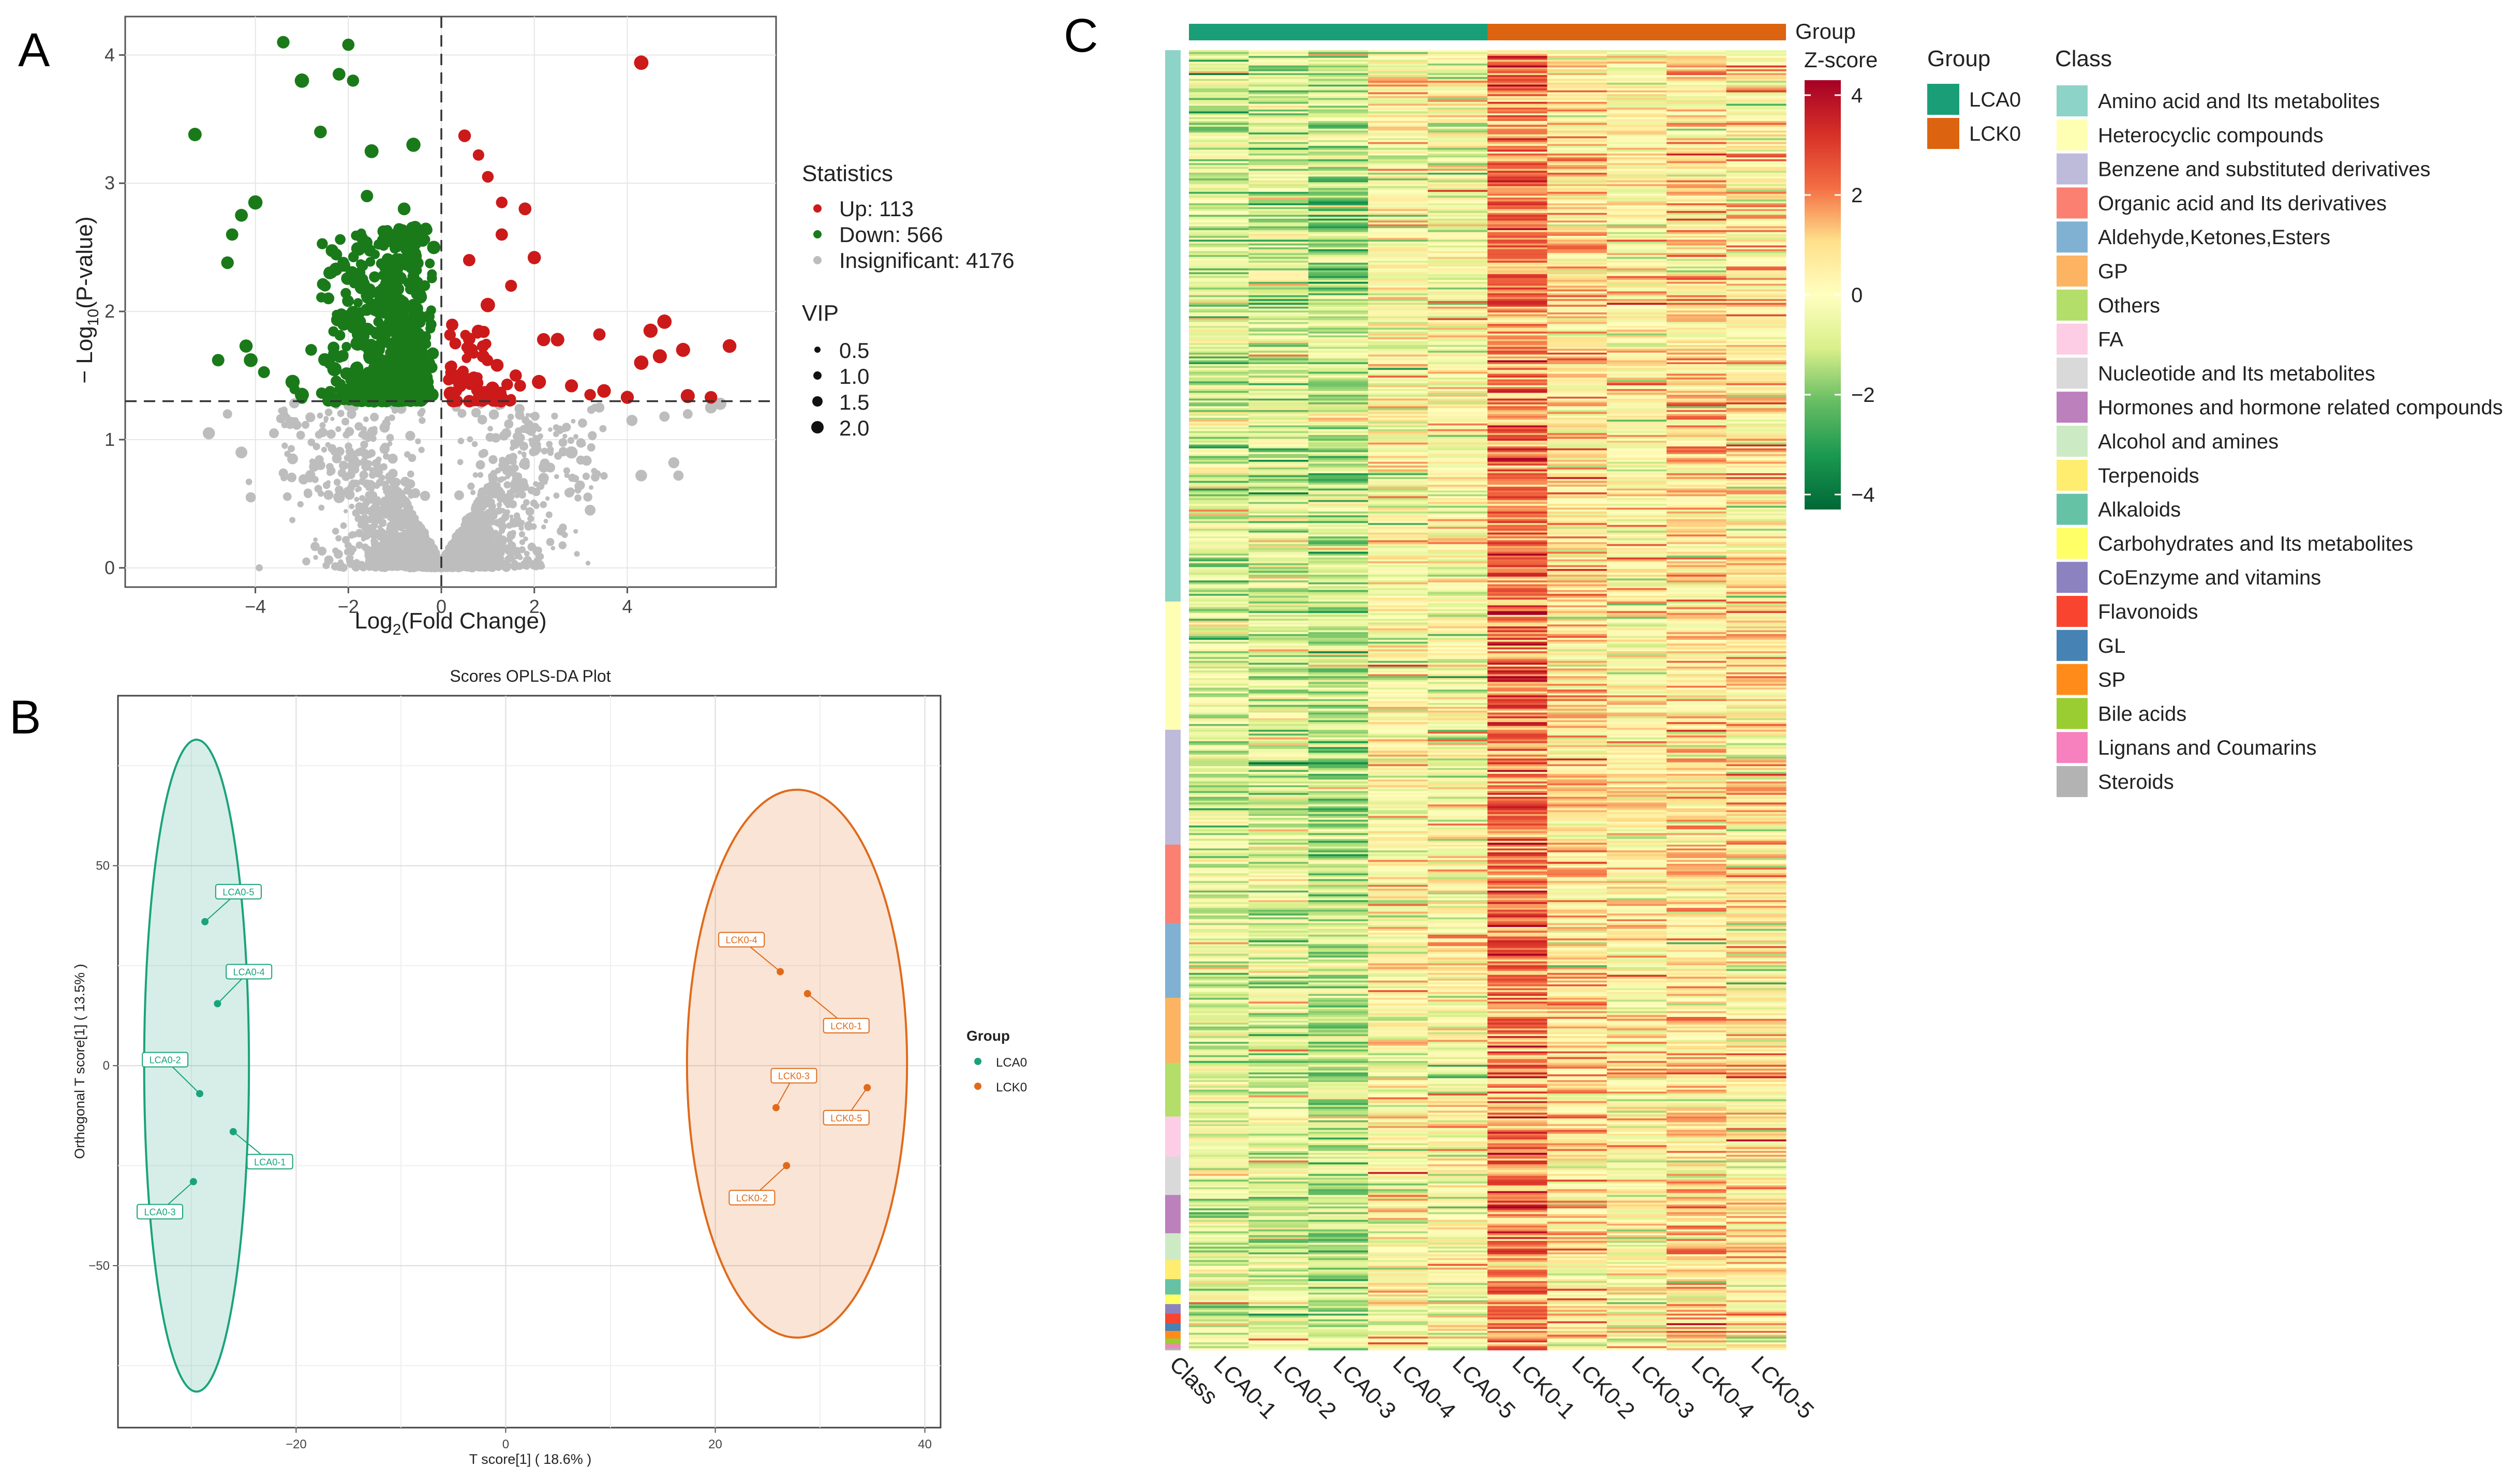 This screenshot has width=2516, height=1484. What do you see at coordinates (854, 376) in the screenshot?
I see `legend-vip-label-1: 1.0` at bounding box center [854, 376].